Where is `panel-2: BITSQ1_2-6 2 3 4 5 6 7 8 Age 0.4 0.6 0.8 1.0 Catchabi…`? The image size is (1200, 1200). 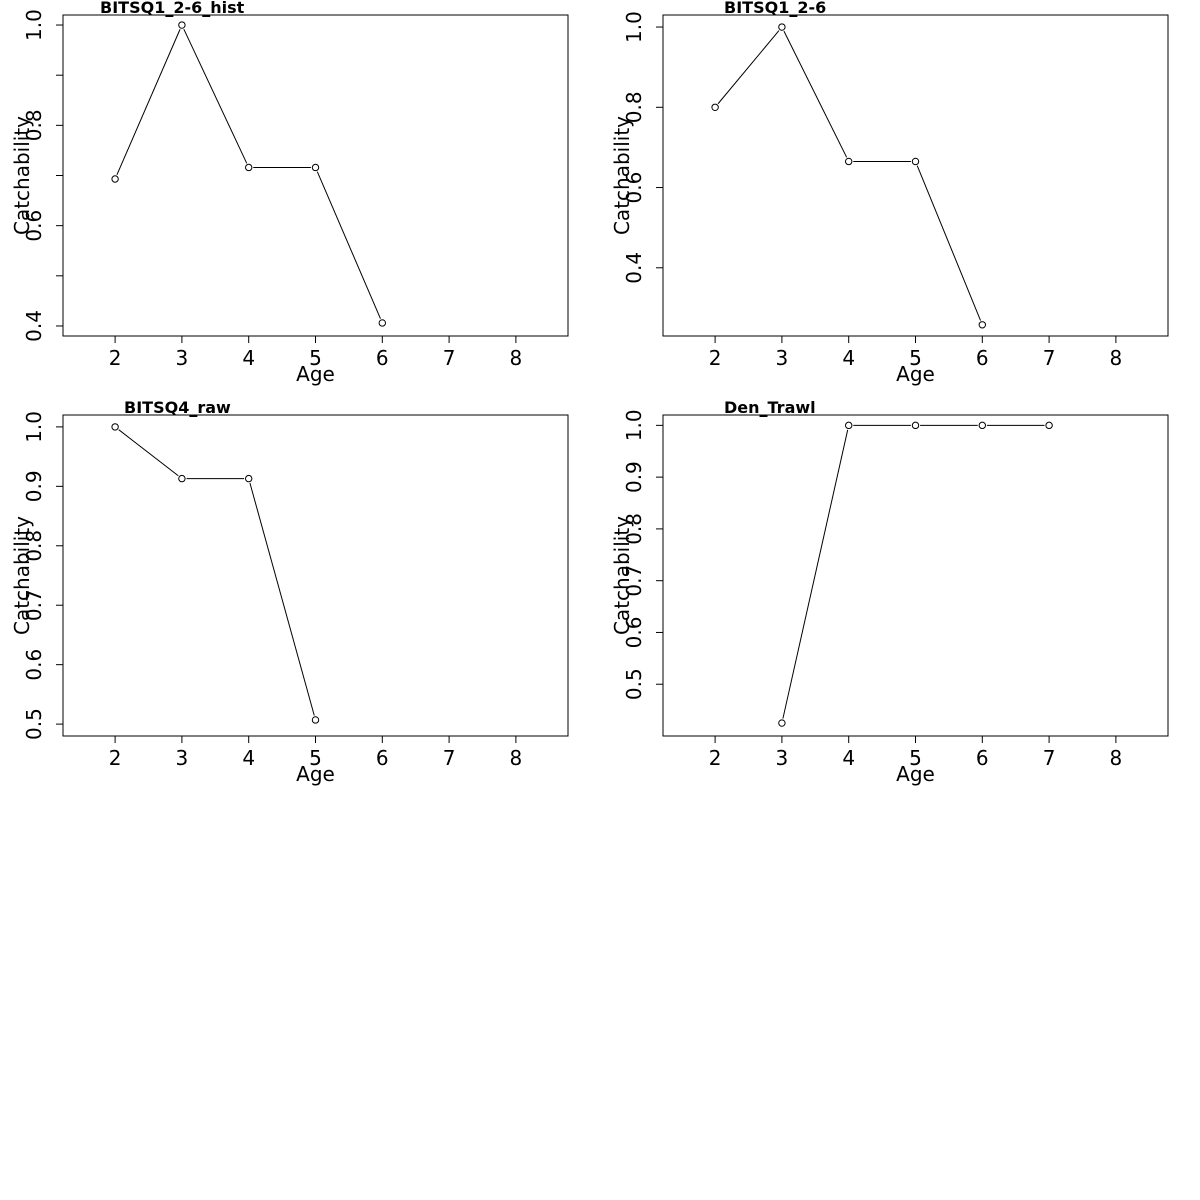
panel-2: BITSQ1_2-6 2 3 4 5 6 7 8 Age 0.4 0.6 0.8 1.0 Catchabi… is located at coordinates (889, 193).